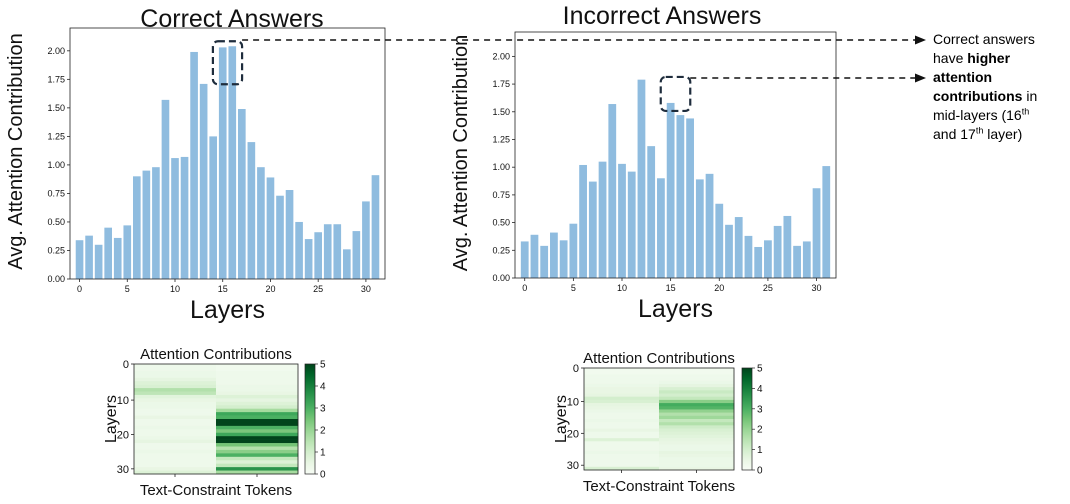 Image resolution: width=1070 pixels, height=504 pixels. I want to click on y-tick-label: 0.00, so click(56, 279).